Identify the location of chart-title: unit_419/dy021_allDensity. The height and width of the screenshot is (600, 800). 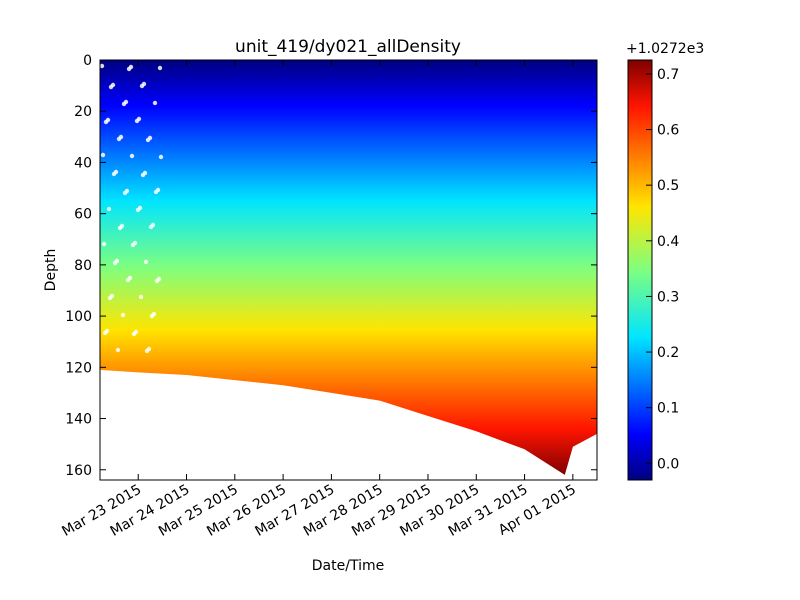
(348, 47).